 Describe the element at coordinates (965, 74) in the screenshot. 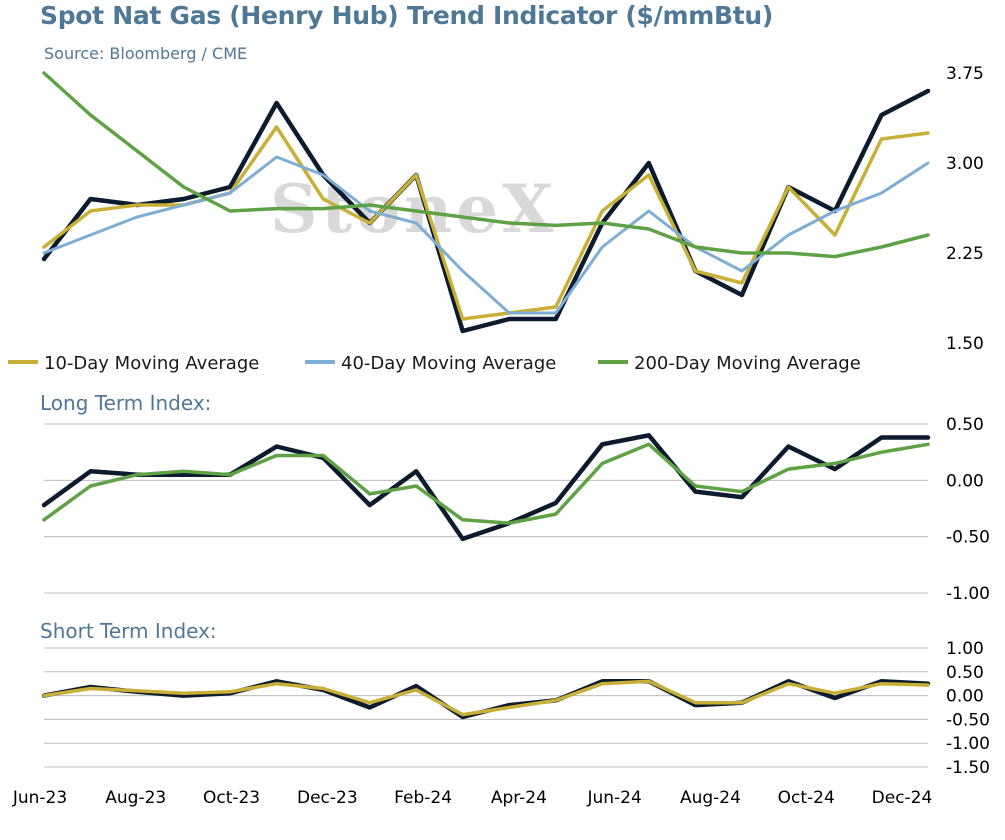

I see `y-tick-label: 3.75` at that location.